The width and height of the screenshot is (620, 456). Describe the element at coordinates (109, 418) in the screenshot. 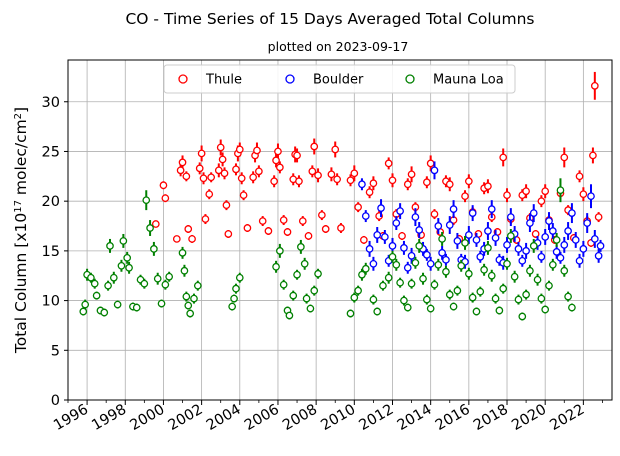

I see `x-tick-label: 1998` at that location.